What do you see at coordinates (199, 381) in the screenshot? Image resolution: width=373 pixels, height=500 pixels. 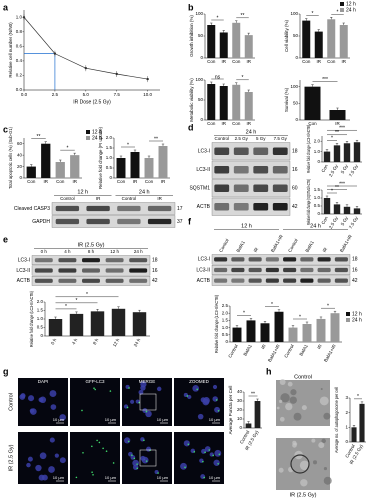 I see `column-label: ZOOMED` at bounding box center [199, 381].